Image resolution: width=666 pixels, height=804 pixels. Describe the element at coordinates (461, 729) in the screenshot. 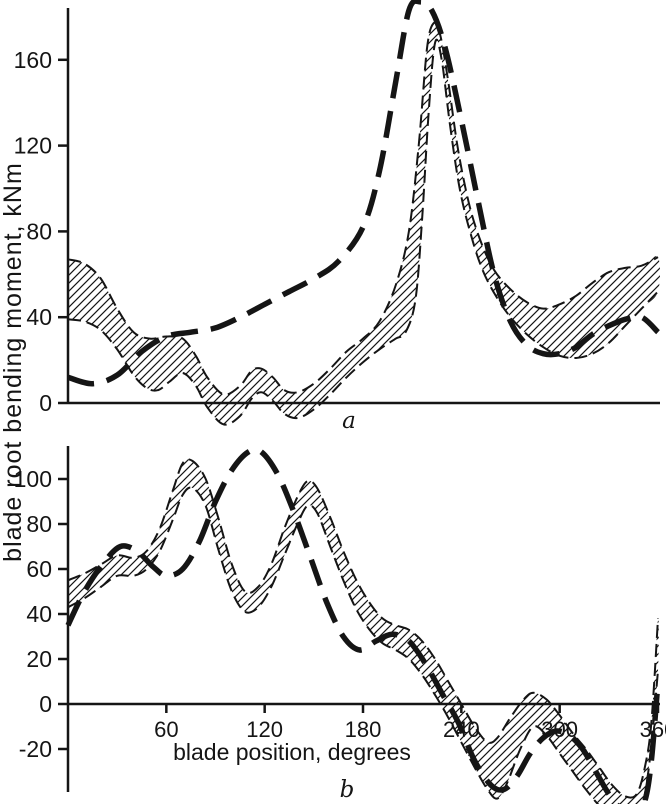

I see `x-tick-label: 240` at that location.